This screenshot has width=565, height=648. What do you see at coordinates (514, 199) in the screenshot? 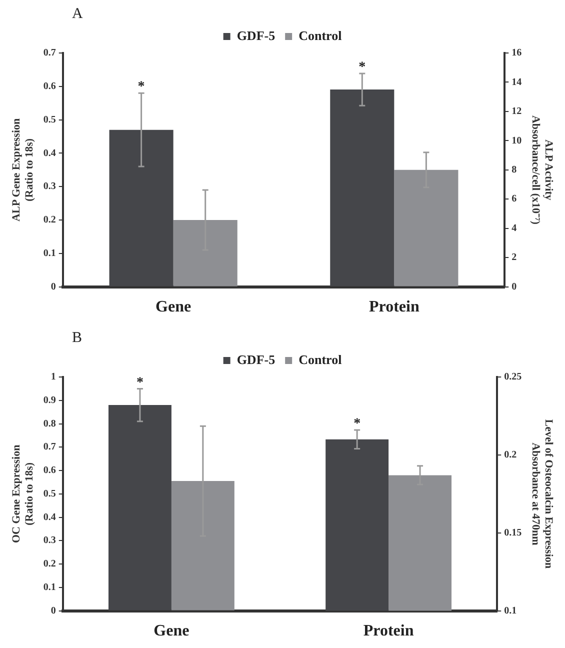
I see `y2-tick-label: 6` at bounding box center [514, 199].